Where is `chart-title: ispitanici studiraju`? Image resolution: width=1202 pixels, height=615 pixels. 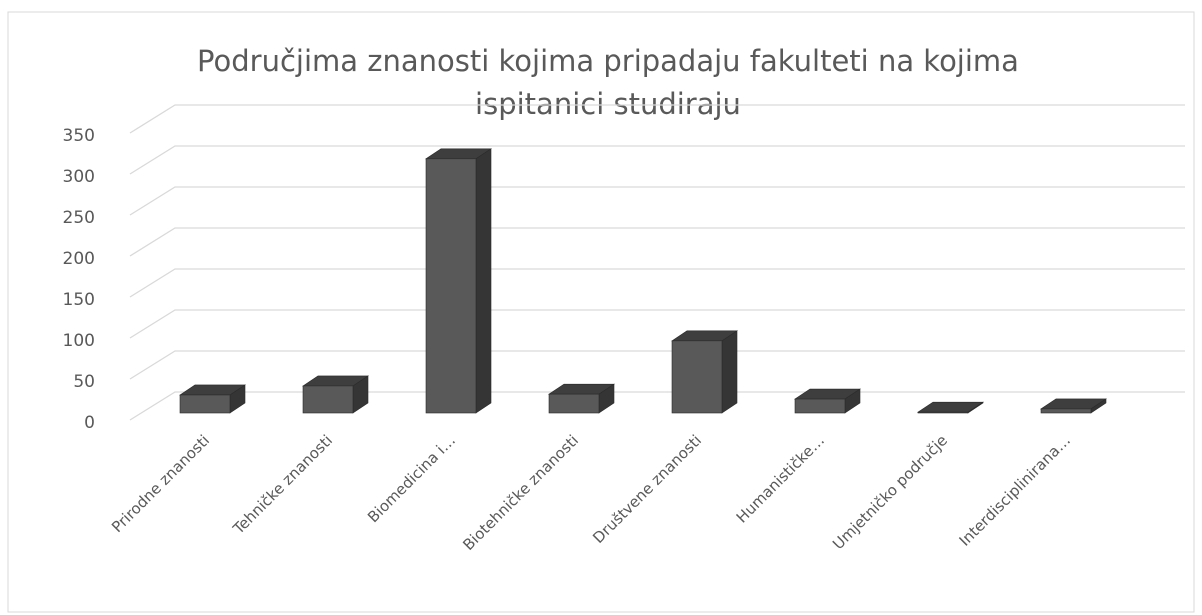 chart-title: ispitanici studiraju is located at coordinates (608, 104).